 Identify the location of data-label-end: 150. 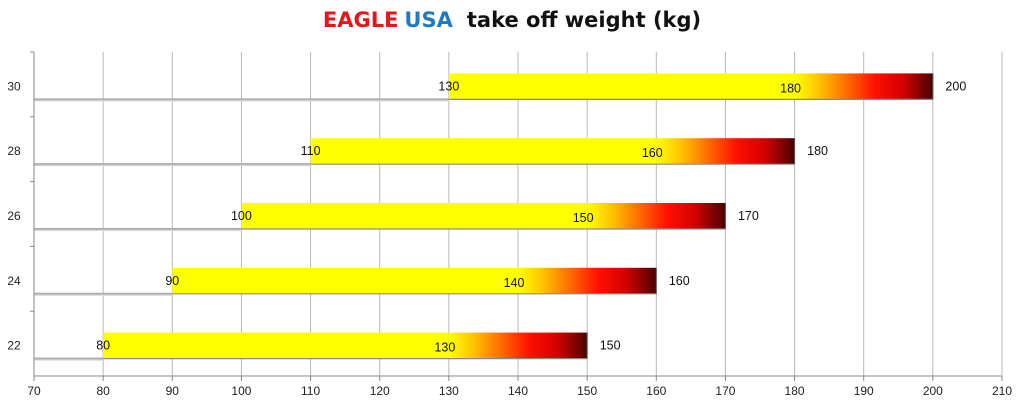
(610, 346).